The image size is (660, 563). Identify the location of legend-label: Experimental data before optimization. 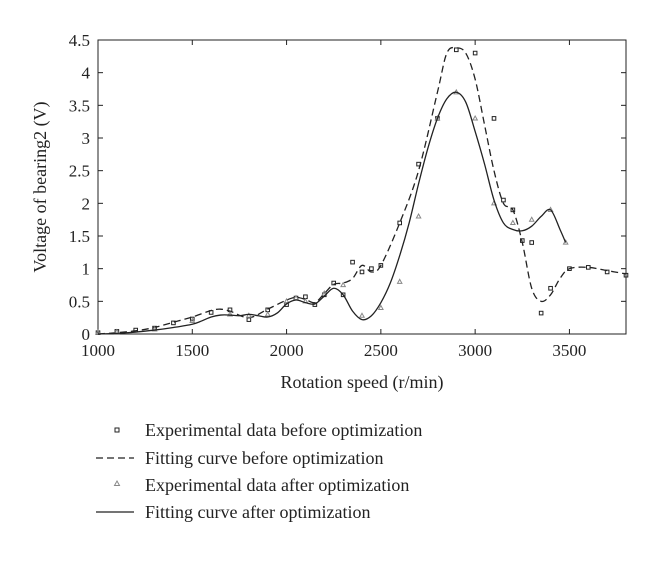
(283, 430).